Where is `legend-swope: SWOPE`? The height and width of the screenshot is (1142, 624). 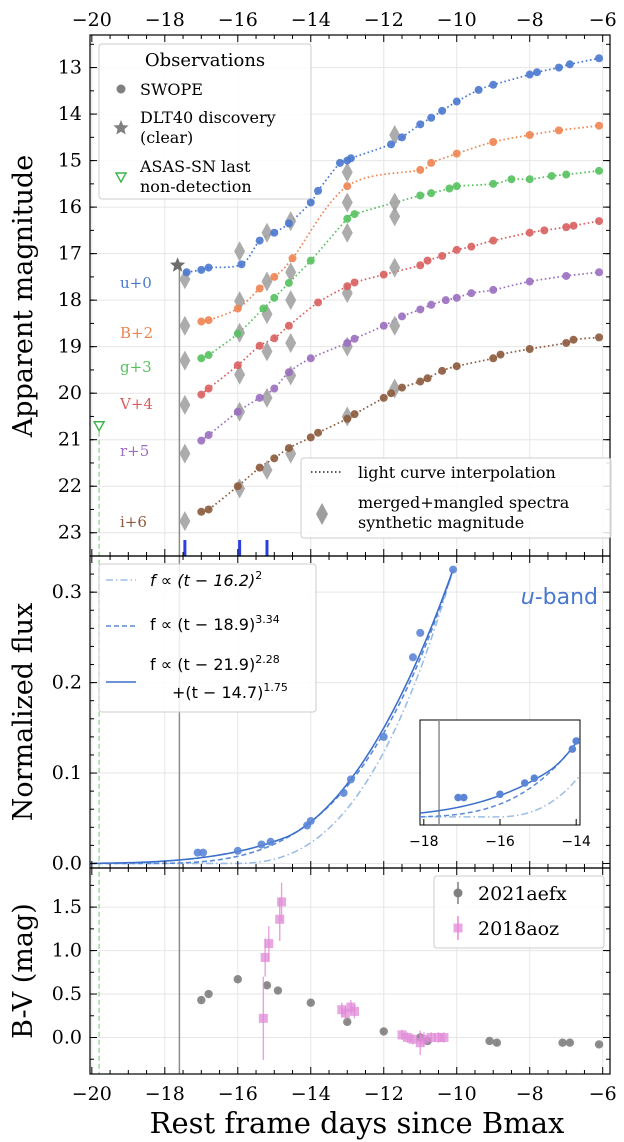
legend-swope: SWOPE is located at coordinates (171, 89).